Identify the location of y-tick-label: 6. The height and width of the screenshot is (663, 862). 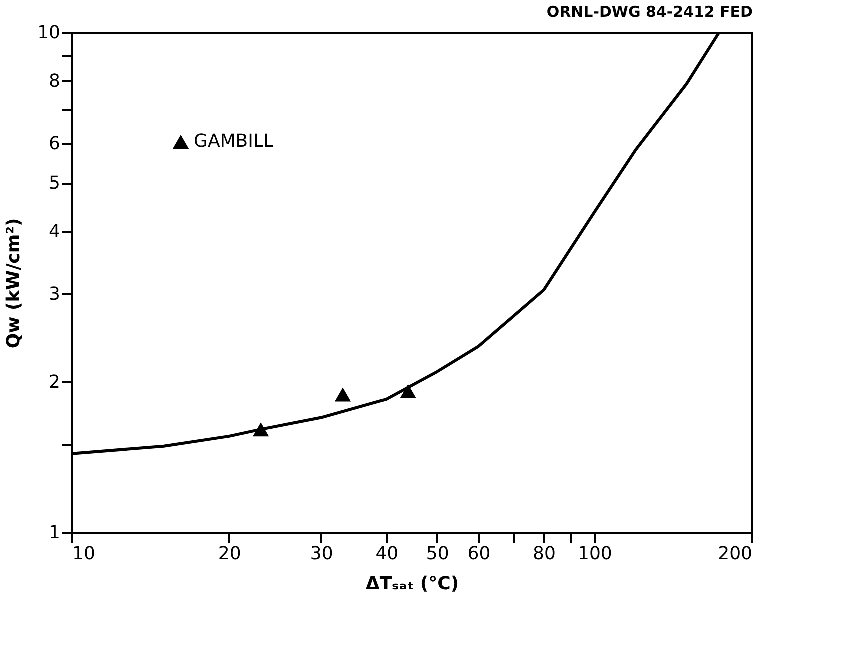
(54, 143).